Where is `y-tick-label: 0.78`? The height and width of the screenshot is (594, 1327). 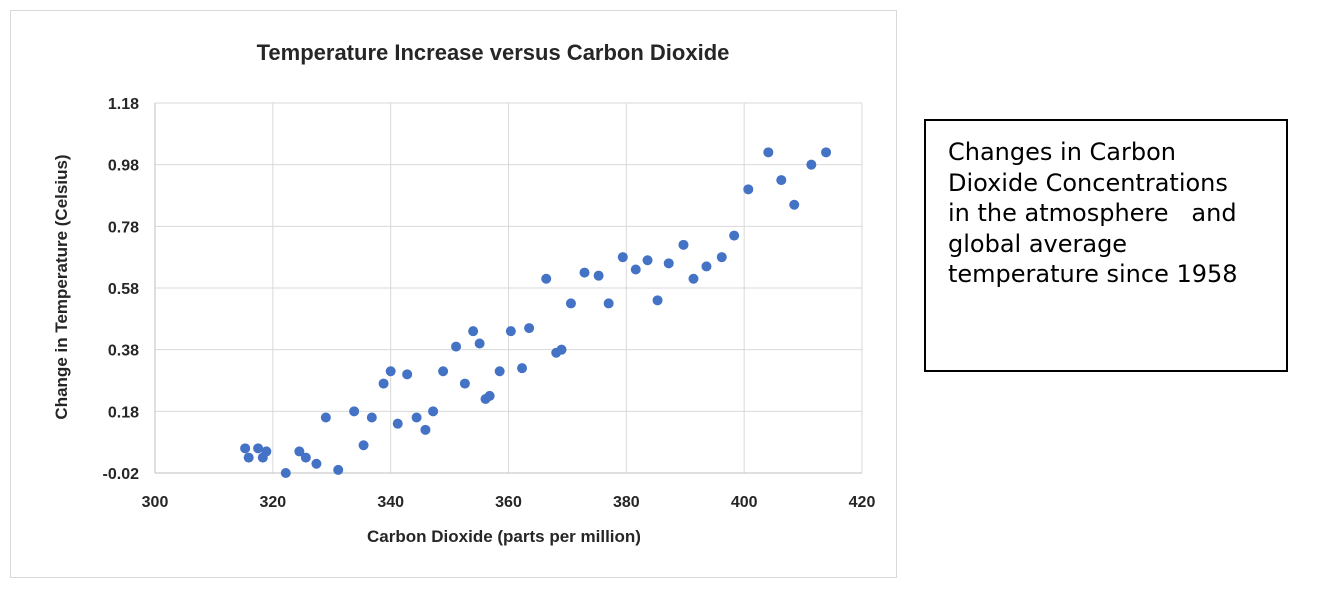
y-tick-label: 0.78 is located at coordinates (123, 227).